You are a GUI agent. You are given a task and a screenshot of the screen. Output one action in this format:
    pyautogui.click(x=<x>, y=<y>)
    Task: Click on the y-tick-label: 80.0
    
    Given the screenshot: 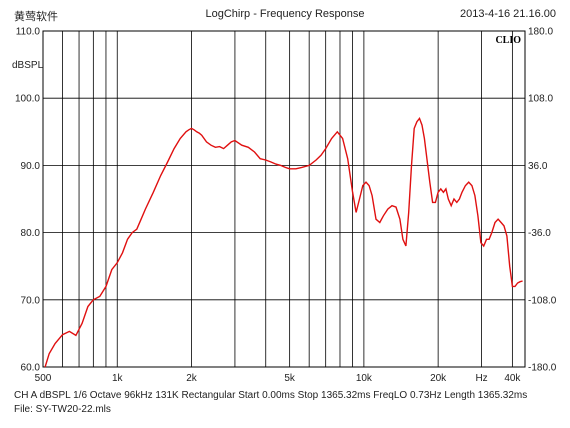 What is the action you would take?
    pyautogui.click(x=31, y=233)
    